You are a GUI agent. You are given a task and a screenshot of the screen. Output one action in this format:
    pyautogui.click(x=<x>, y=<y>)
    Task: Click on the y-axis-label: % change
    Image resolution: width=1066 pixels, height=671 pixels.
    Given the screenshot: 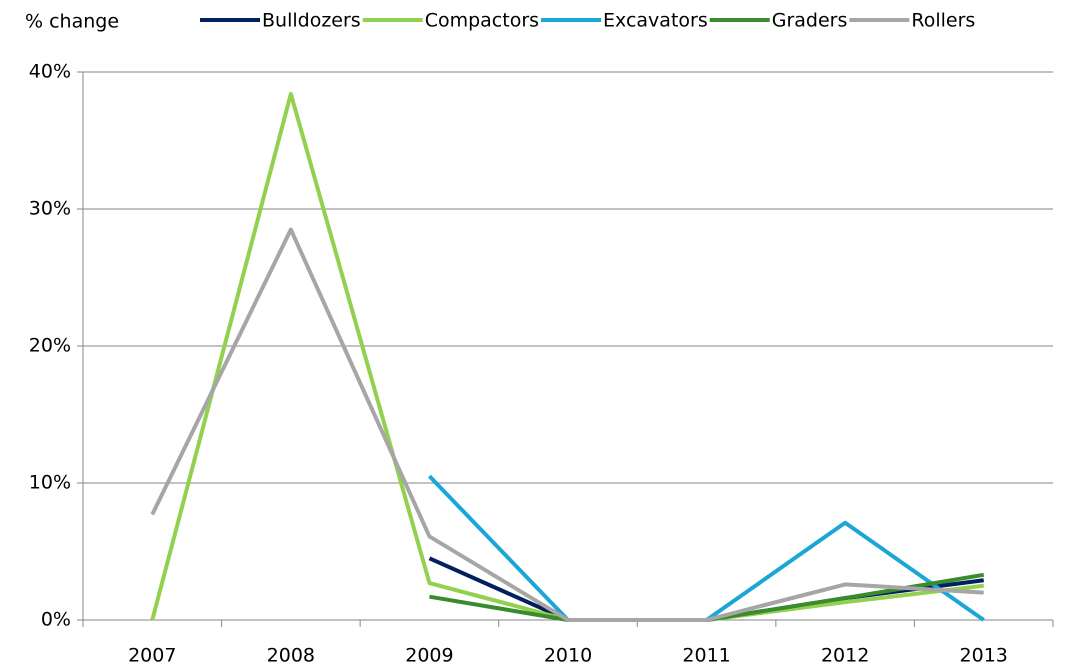 What is the action you would take?
    pyautogui.click(x=72, y=22)
    